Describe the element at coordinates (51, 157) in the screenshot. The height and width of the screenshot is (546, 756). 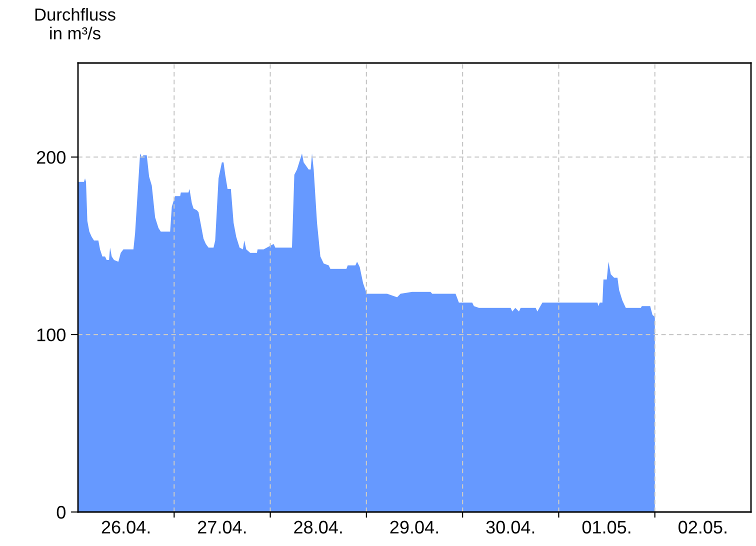
I see `y-tick-label: 200` at that location.